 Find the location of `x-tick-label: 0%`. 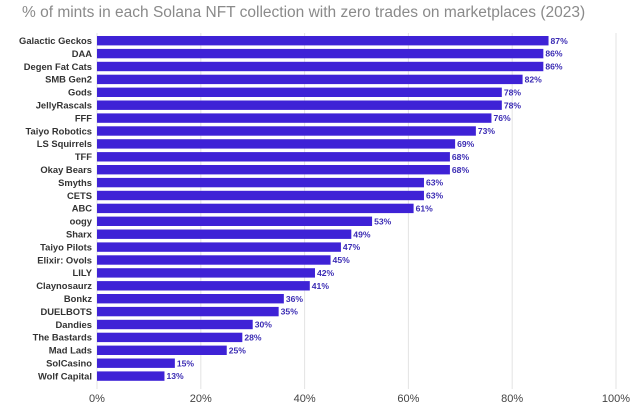

x-tick-label: 0% is located at coordinates (97, 399).